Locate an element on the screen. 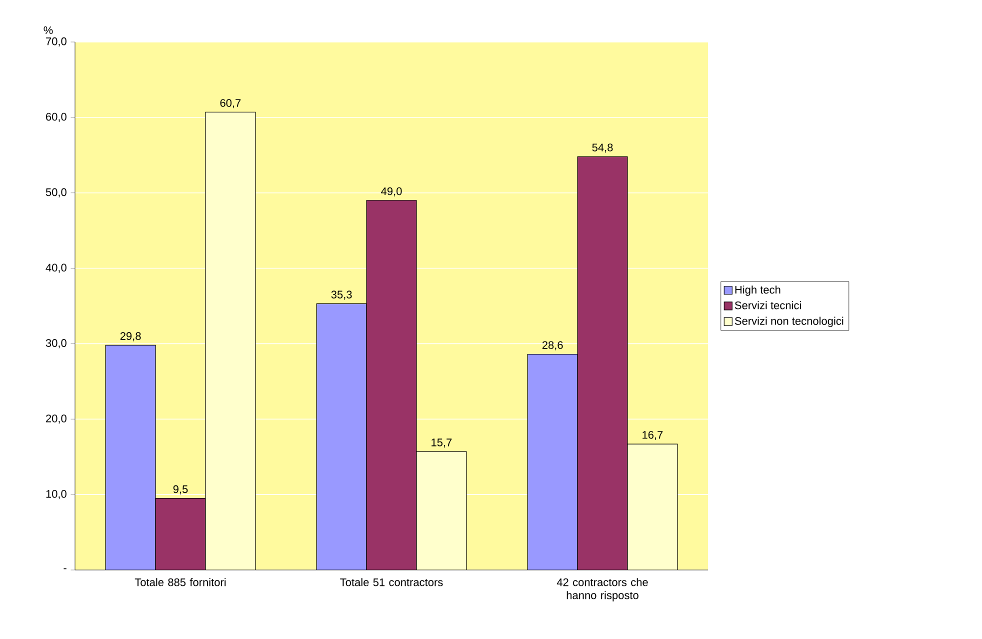  data-label: 29,8 is located at coordinates (130, 337).